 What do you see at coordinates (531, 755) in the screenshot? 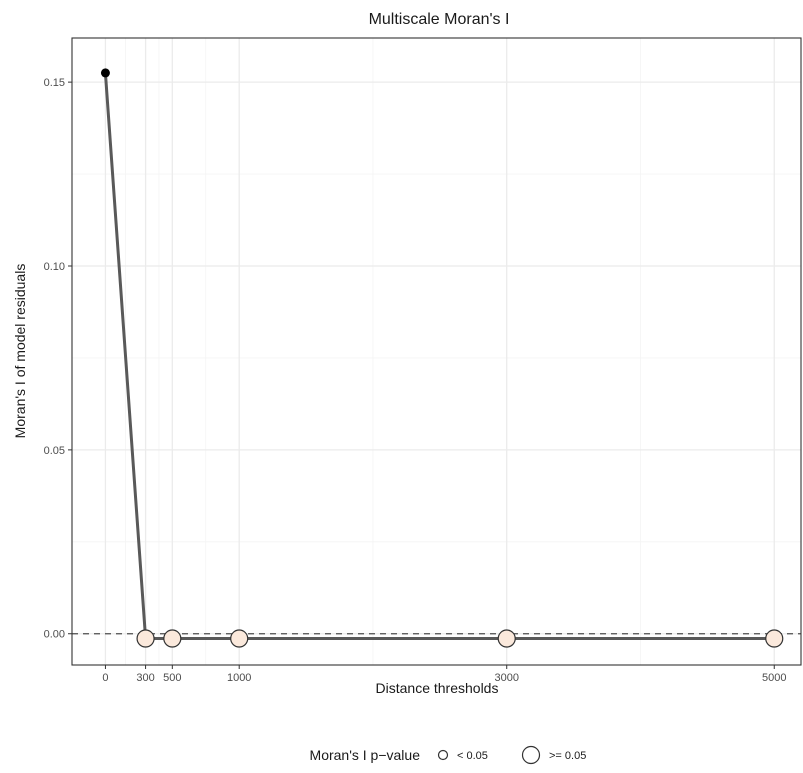
I see `legend-key-nonsignificant` at bounding box center [531, 755].